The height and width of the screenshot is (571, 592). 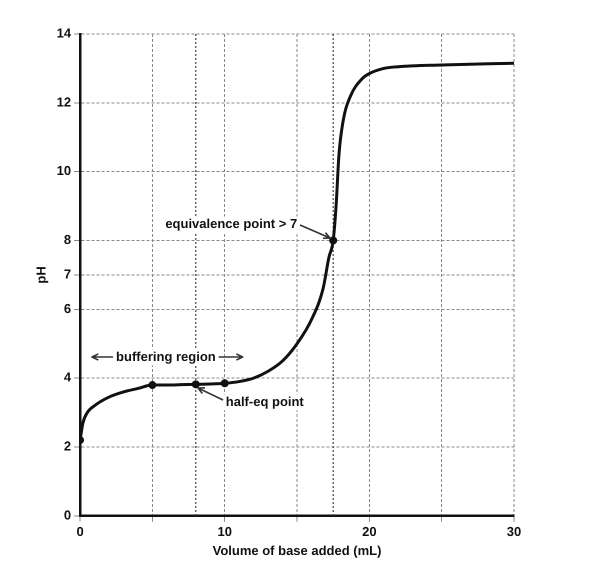 What do you see at coordinates (68, 240) in the screenshot?
I see `y-tick-label: 8` at bounding box center [68, 240].